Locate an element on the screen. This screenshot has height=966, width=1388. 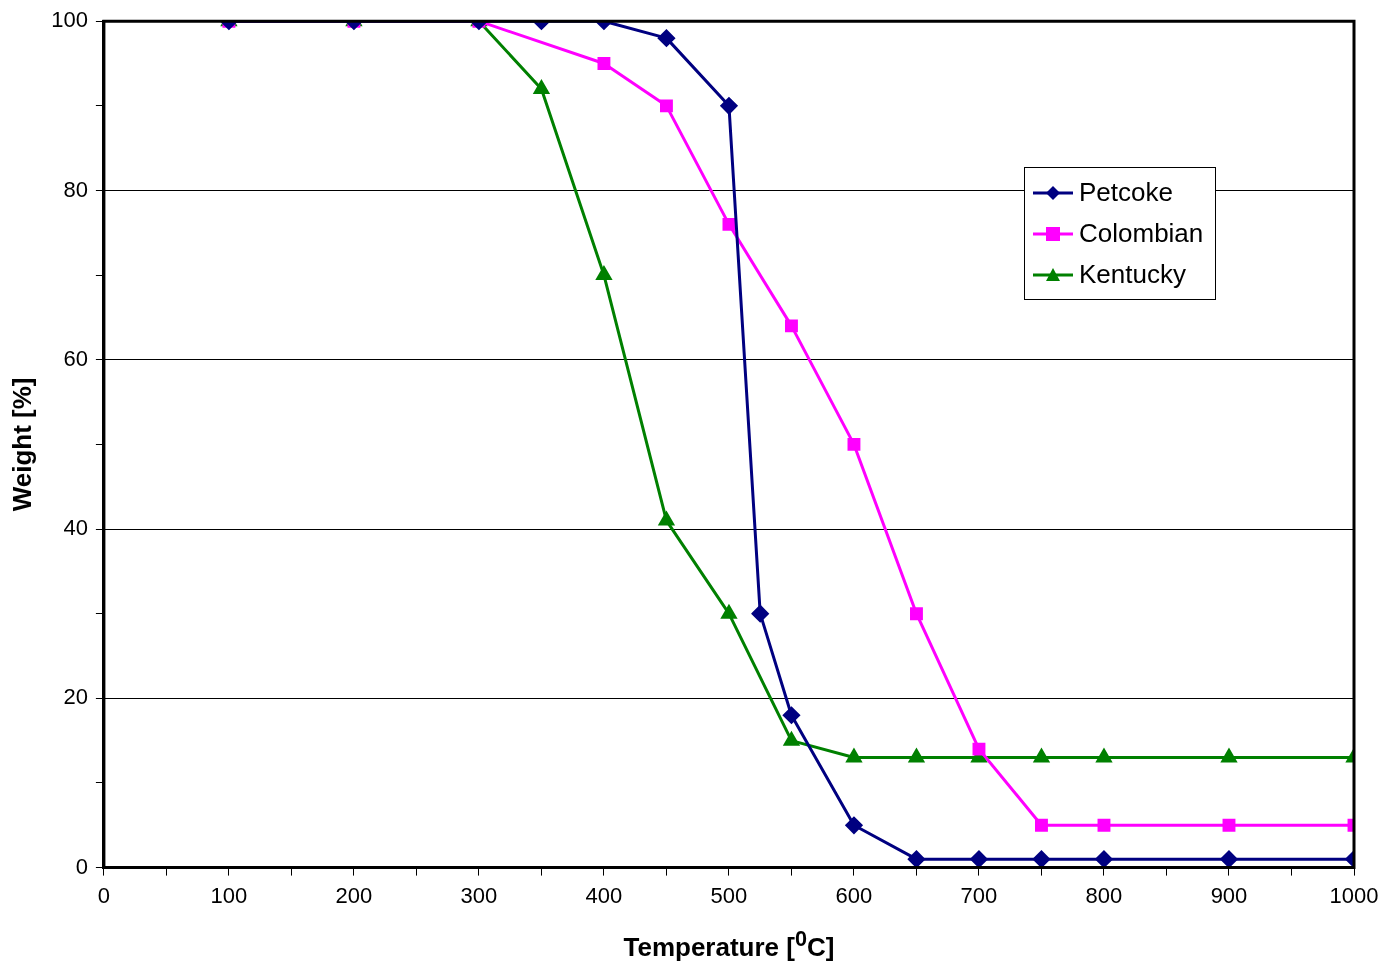
x-axis-title: Temperature [$^{0}$C] is located at coordinates (729, 944).